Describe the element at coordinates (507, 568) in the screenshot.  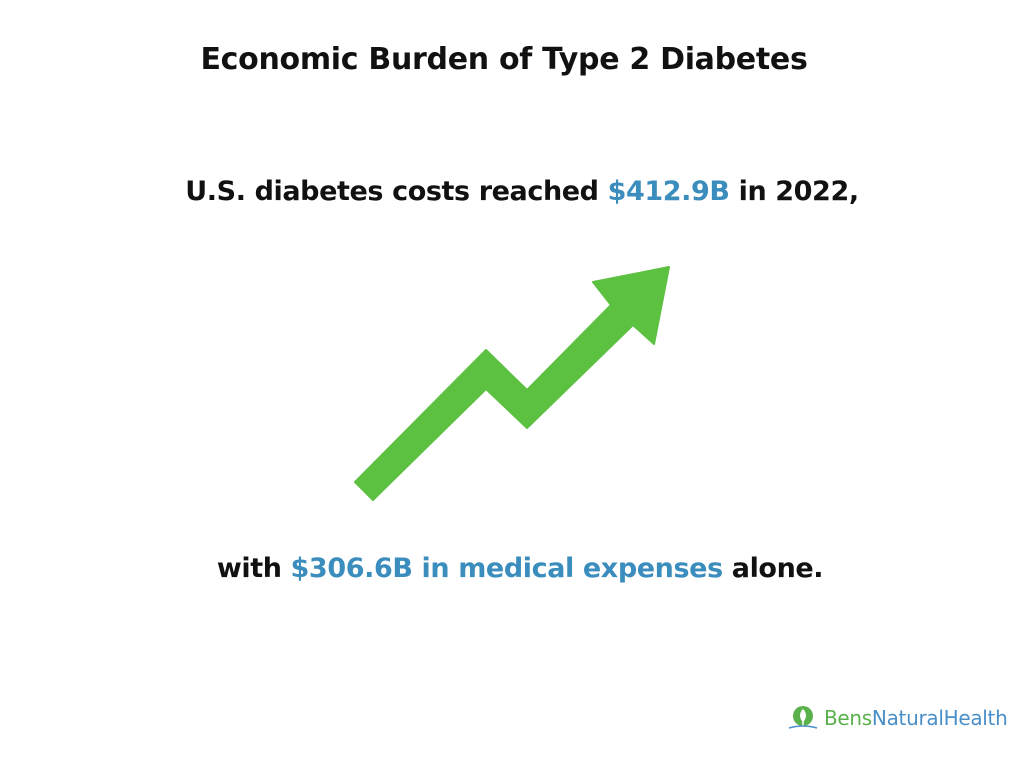
I see `medical-cost-highlight: $306.6B in medical expenses` at that location.